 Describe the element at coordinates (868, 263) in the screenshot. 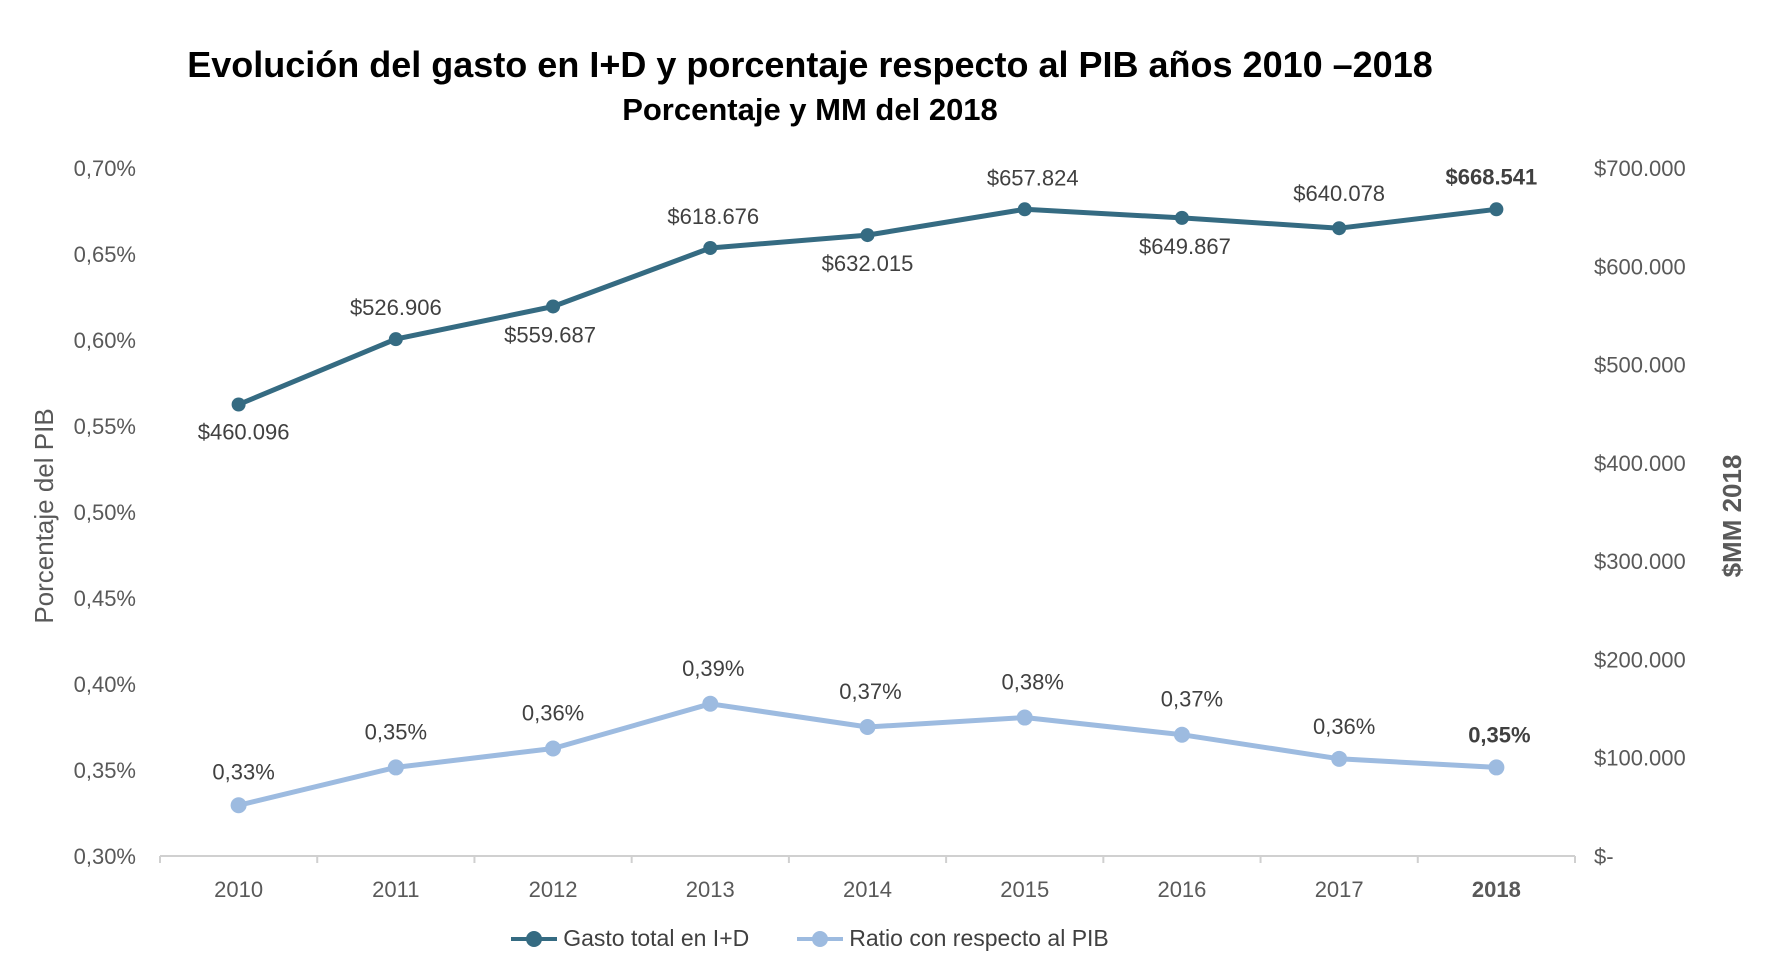

I see `data-label-gasto: $632.015` at that location.